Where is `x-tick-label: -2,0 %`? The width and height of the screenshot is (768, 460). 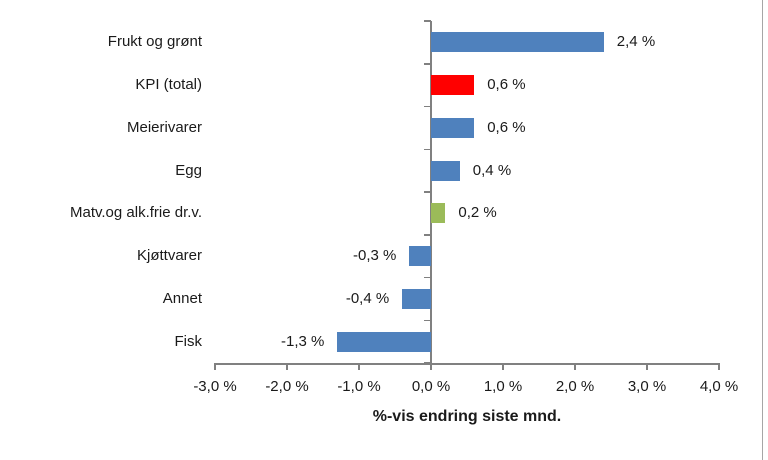
x-tick-label: -2,0 % is located at coordinates (287, 386).